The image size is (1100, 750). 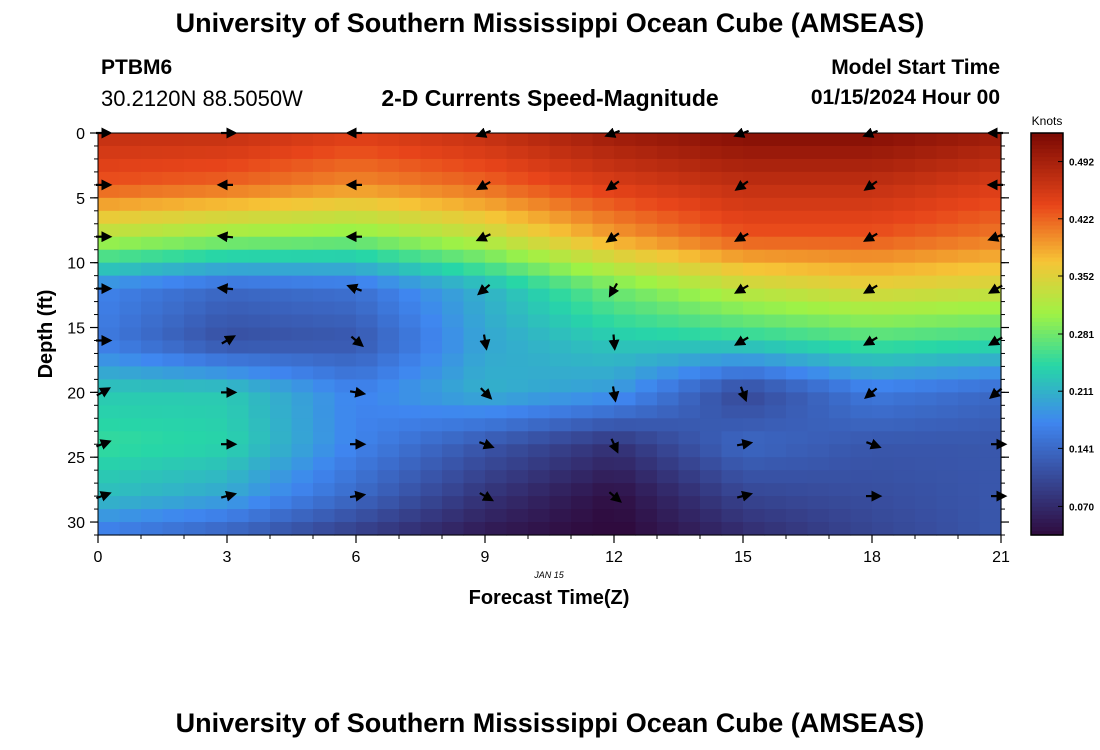 What do you see at coordinates (614, 557) in the screenshot?
I see `x-tick-label: 12` at bounding box center [614, 557].